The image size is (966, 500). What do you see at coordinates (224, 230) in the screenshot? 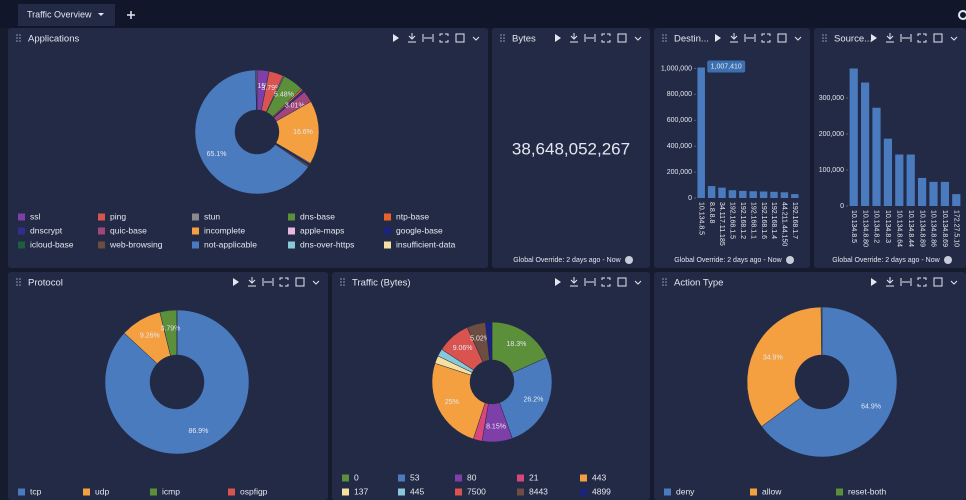
I see `legend-label: incomplete` at bounding box center [224, 230].